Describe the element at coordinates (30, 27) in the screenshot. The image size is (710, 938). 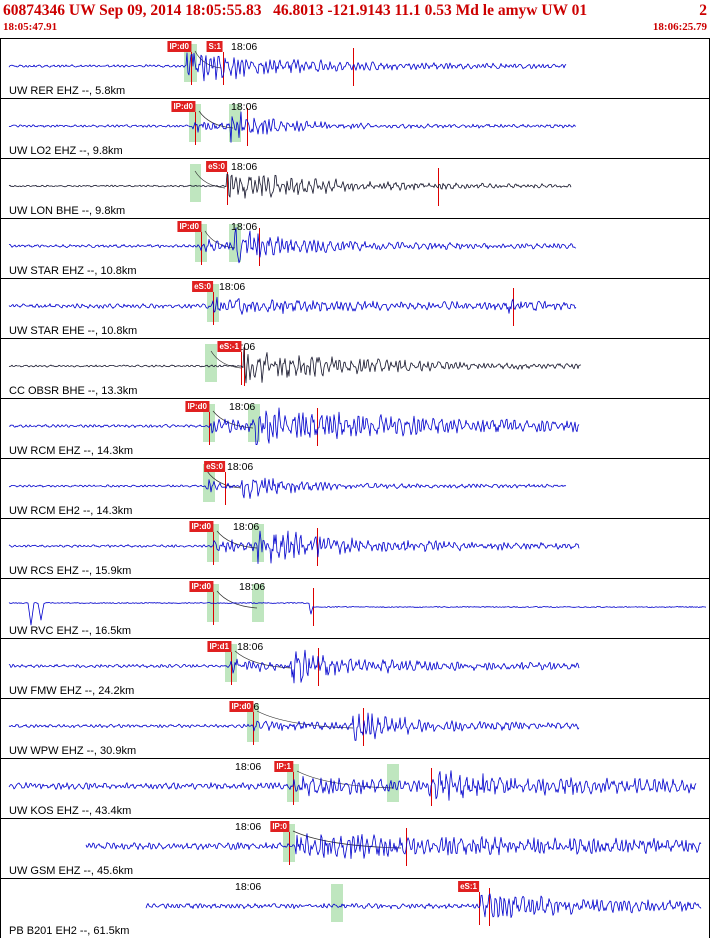
I see `window-start-time: 18:05:47.91` at that location.